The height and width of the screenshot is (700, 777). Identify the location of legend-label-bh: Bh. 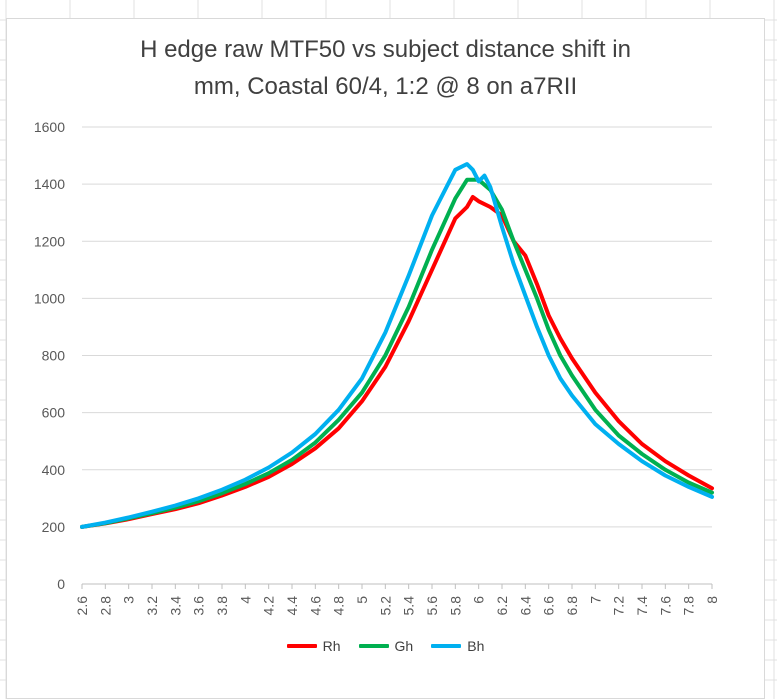
(476, 646).